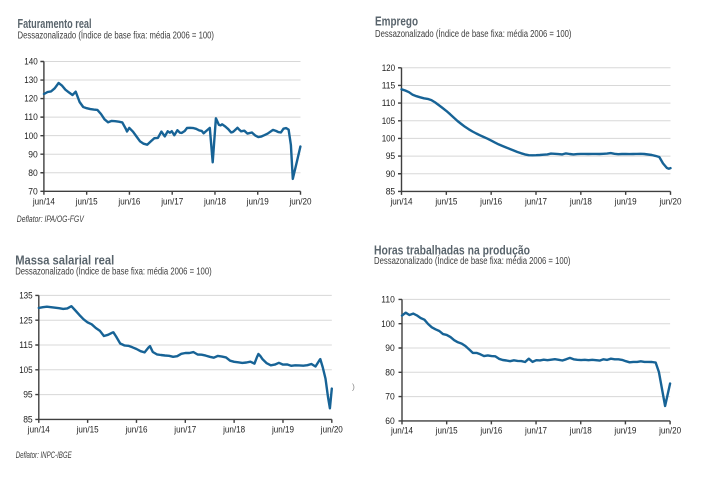 The height and width of the screenshot is (494, 715). I want to click on svg-text: 125, so click(26, 320).